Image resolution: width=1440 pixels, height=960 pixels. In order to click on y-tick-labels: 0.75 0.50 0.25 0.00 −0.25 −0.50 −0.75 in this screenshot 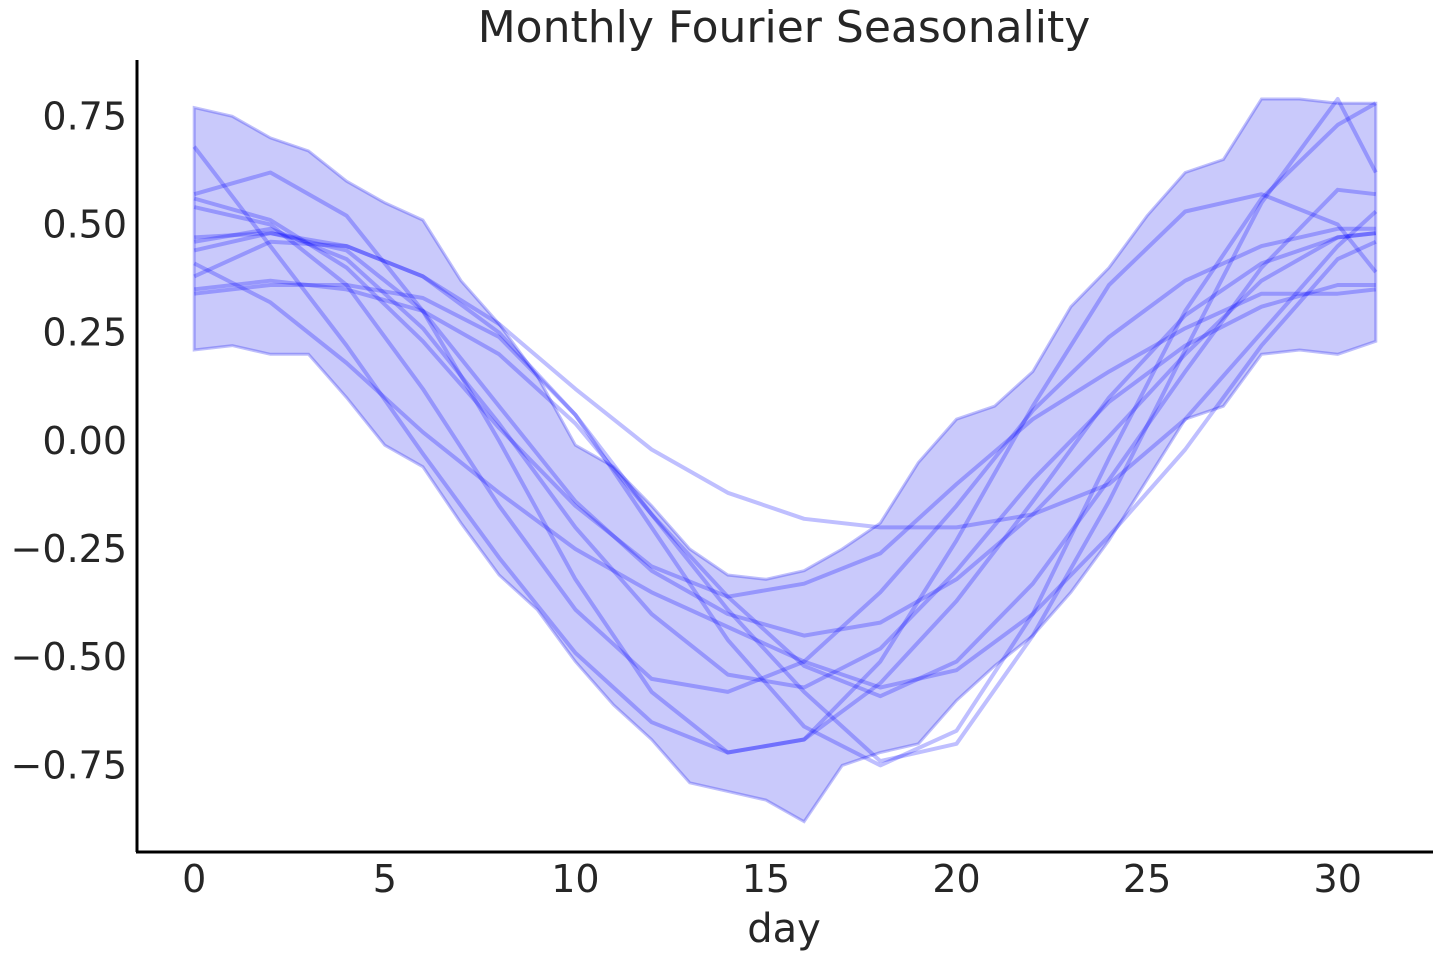, I will do `click(69, 440)`.